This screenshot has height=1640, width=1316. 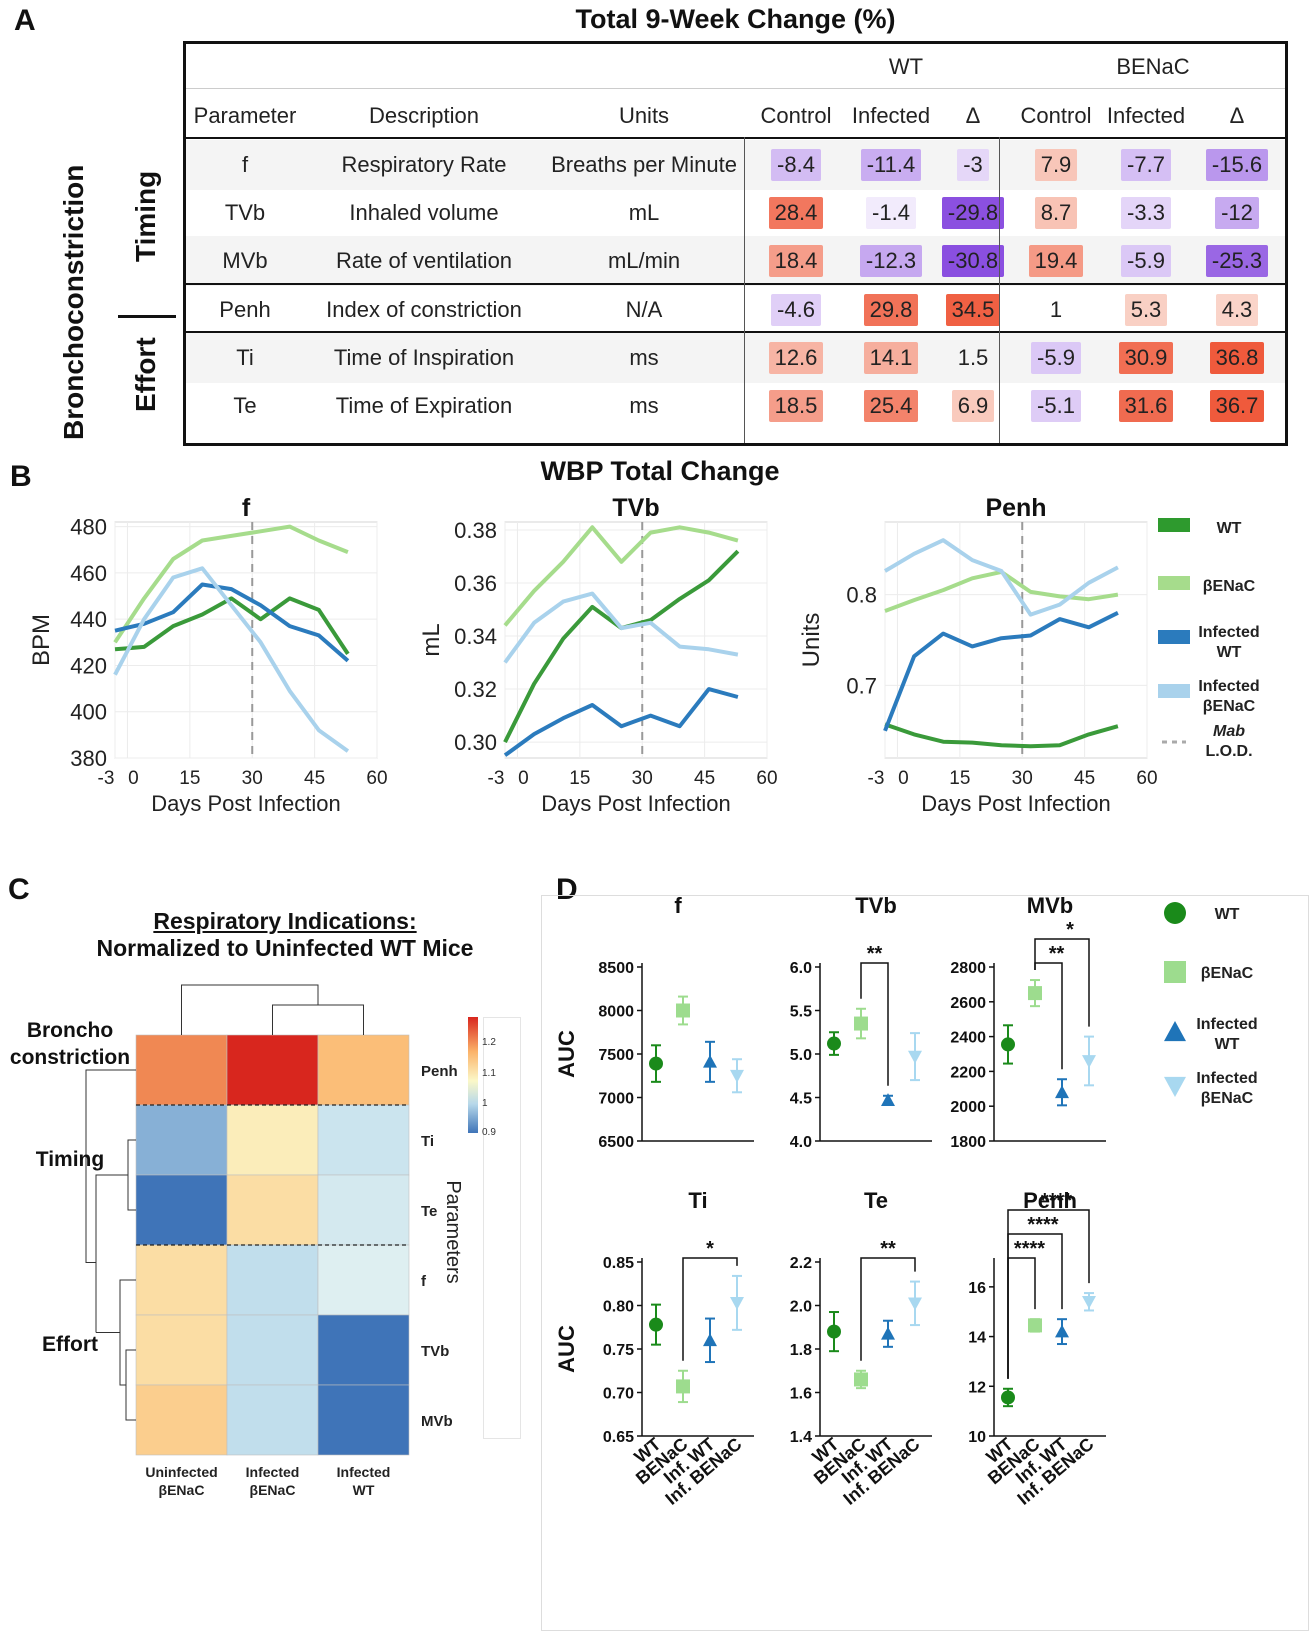 What do you see at coordinates (744, 290) in the screenshot?
I see `vdivider-units` at bounding box center [744, 290].